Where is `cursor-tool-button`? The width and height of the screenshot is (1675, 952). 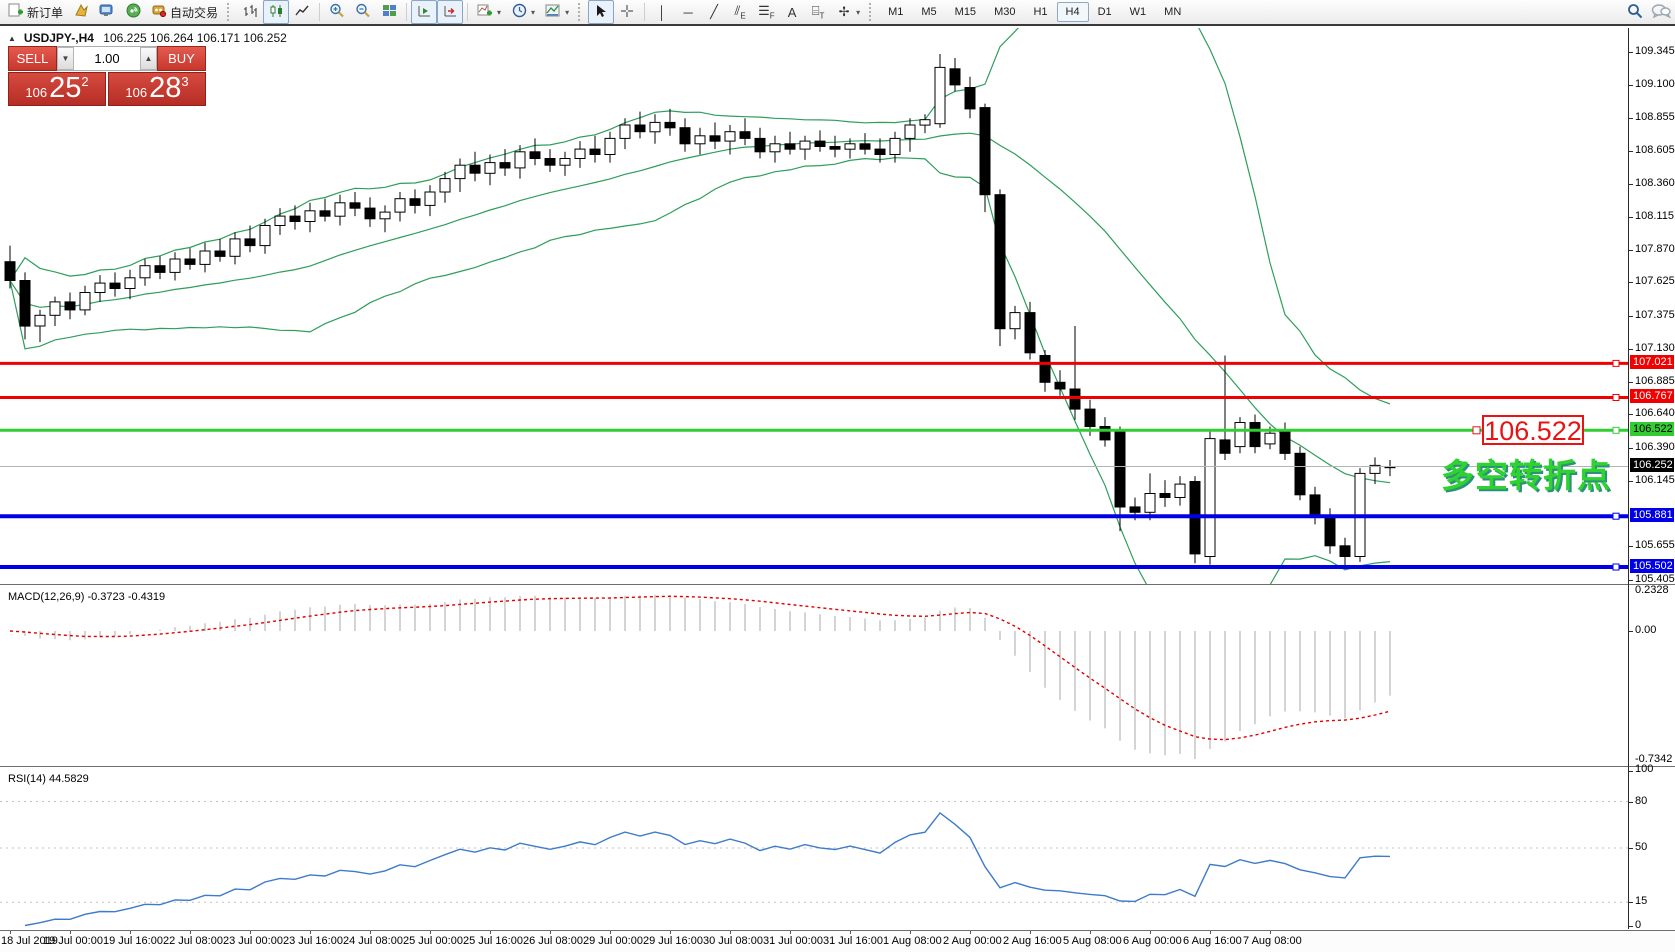
cursor-tool-button is located at coordinates (601, 12).